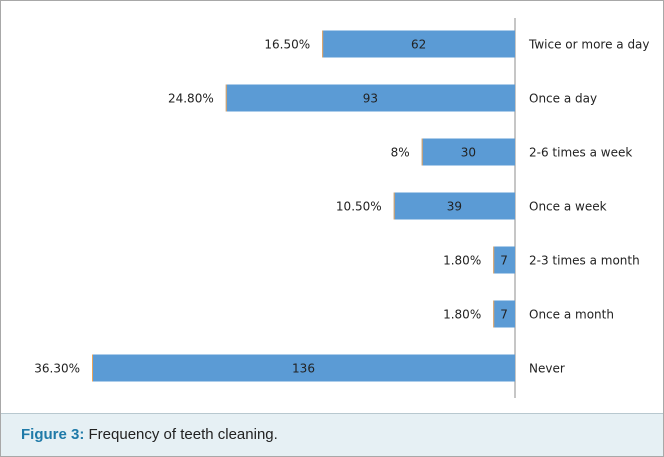 This screenshot has width=664, height=457. I want to click on value-label-twice-or-more-a-day: 62, so click(418, 45).